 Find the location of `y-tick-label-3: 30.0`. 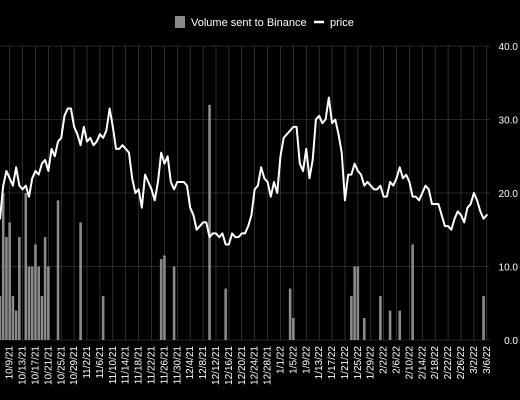

y-tick-label-3: 30.0 is located at coordinates (509, 121).